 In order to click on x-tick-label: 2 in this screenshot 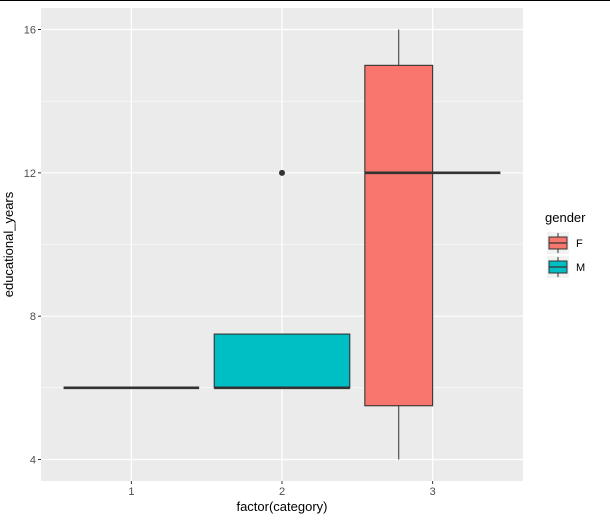, I will do `click(282, 492)`.